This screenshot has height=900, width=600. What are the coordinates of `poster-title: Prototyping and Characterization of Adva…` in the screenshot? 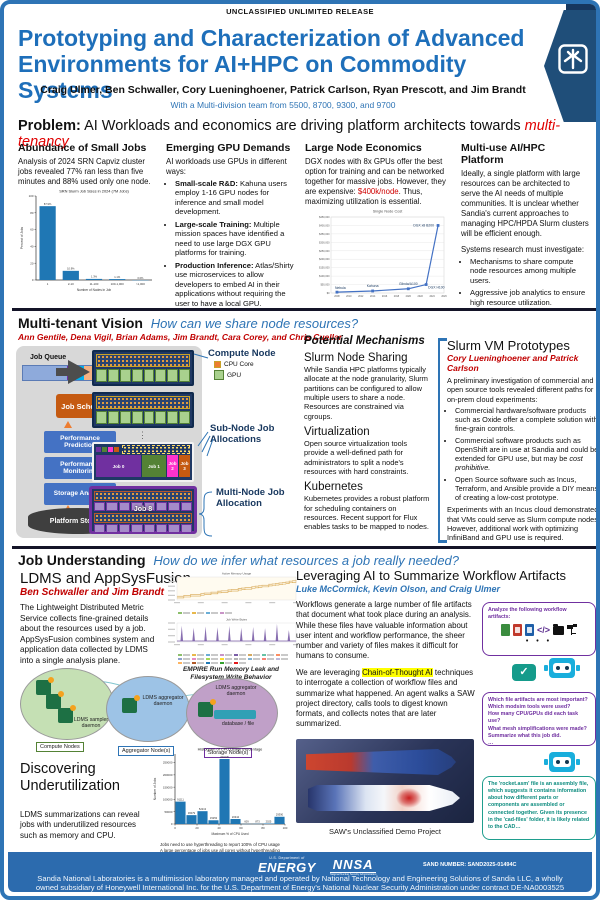 It's located at (271, 64).